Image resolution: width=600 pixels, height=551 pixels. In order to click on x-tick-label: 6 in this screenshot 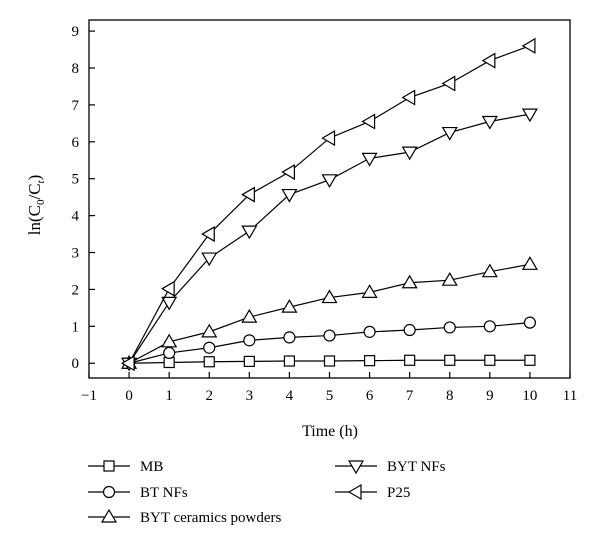, I will do `click(370, 396)`.